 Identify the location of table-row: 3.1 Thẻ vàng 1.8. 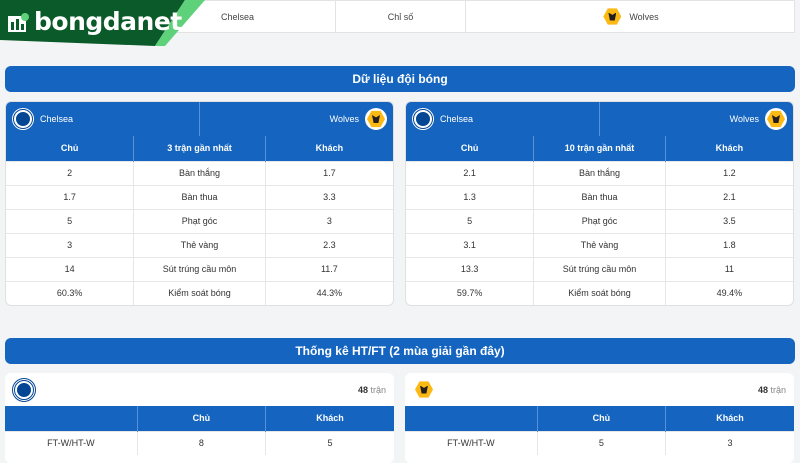
(599, 244).